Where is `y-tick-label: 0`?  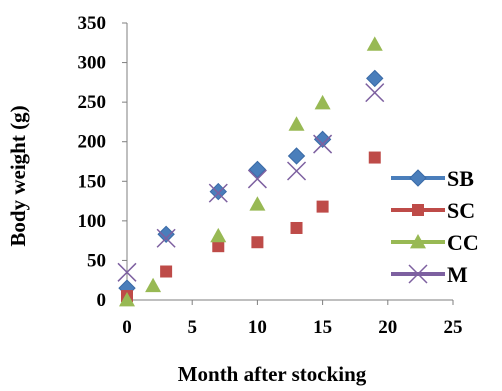 y-tick-label: 0 is located at coordinates (102, 300).